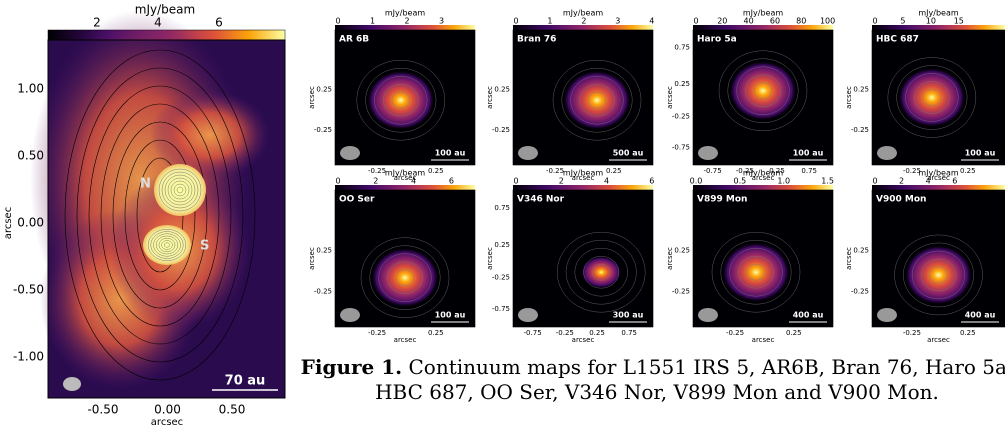  I want to click on scale-bar-label: 400 au, so click(980, 315).